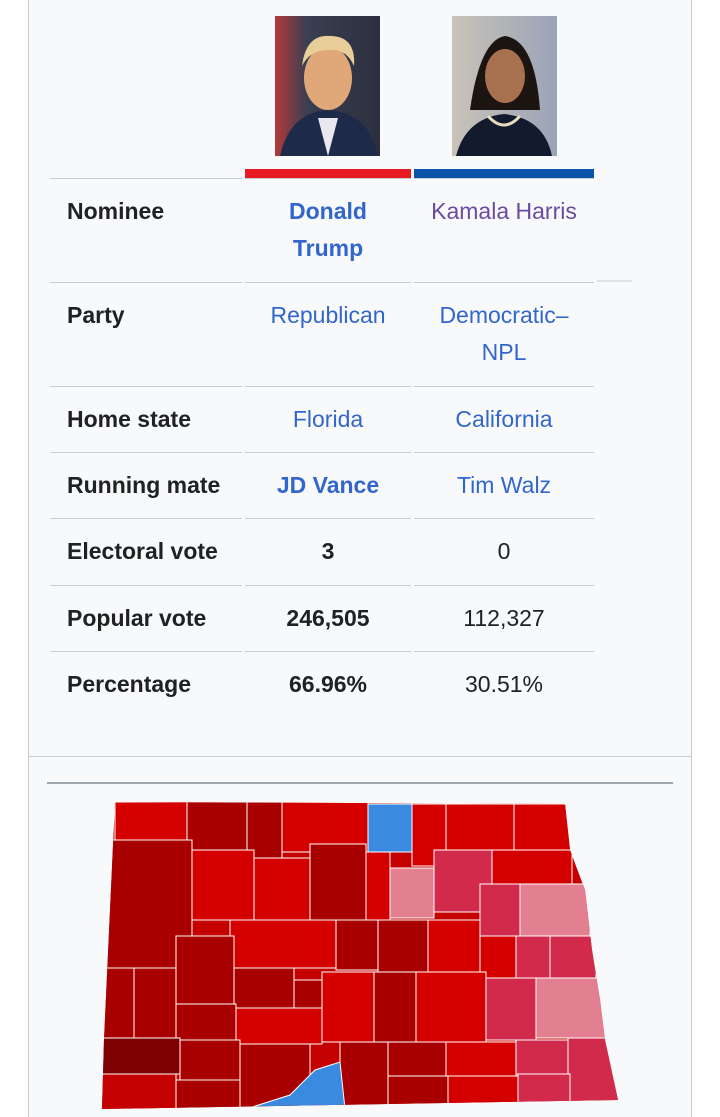 The height and width of the screenshot is (1117, 720). Describe the element at coordinates (504, 86) in the screenshot. I see `harris-photo` at that location.